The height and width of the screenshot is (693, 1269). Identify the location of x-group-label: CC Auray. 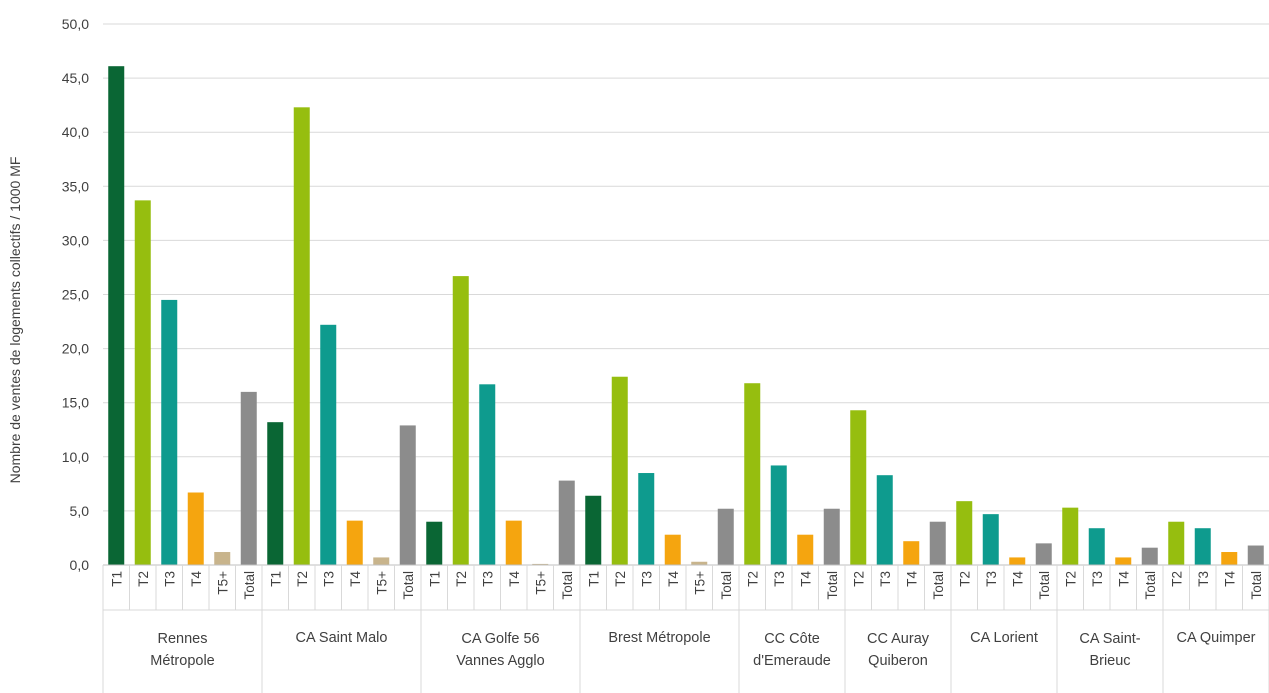
(898, 639).